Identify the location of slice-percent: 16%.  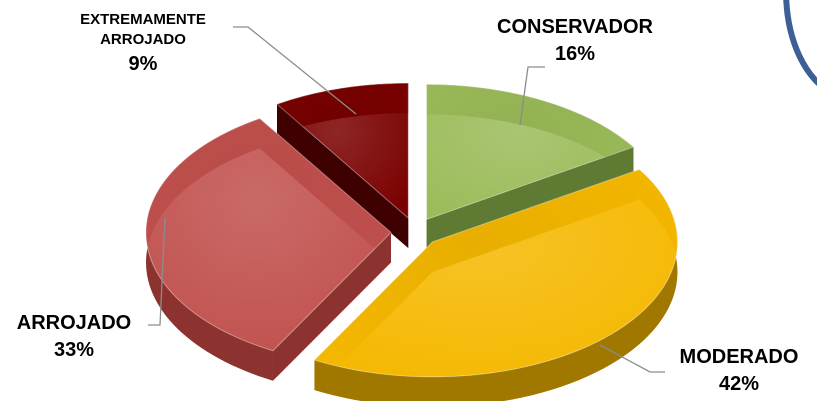
(575, 54).